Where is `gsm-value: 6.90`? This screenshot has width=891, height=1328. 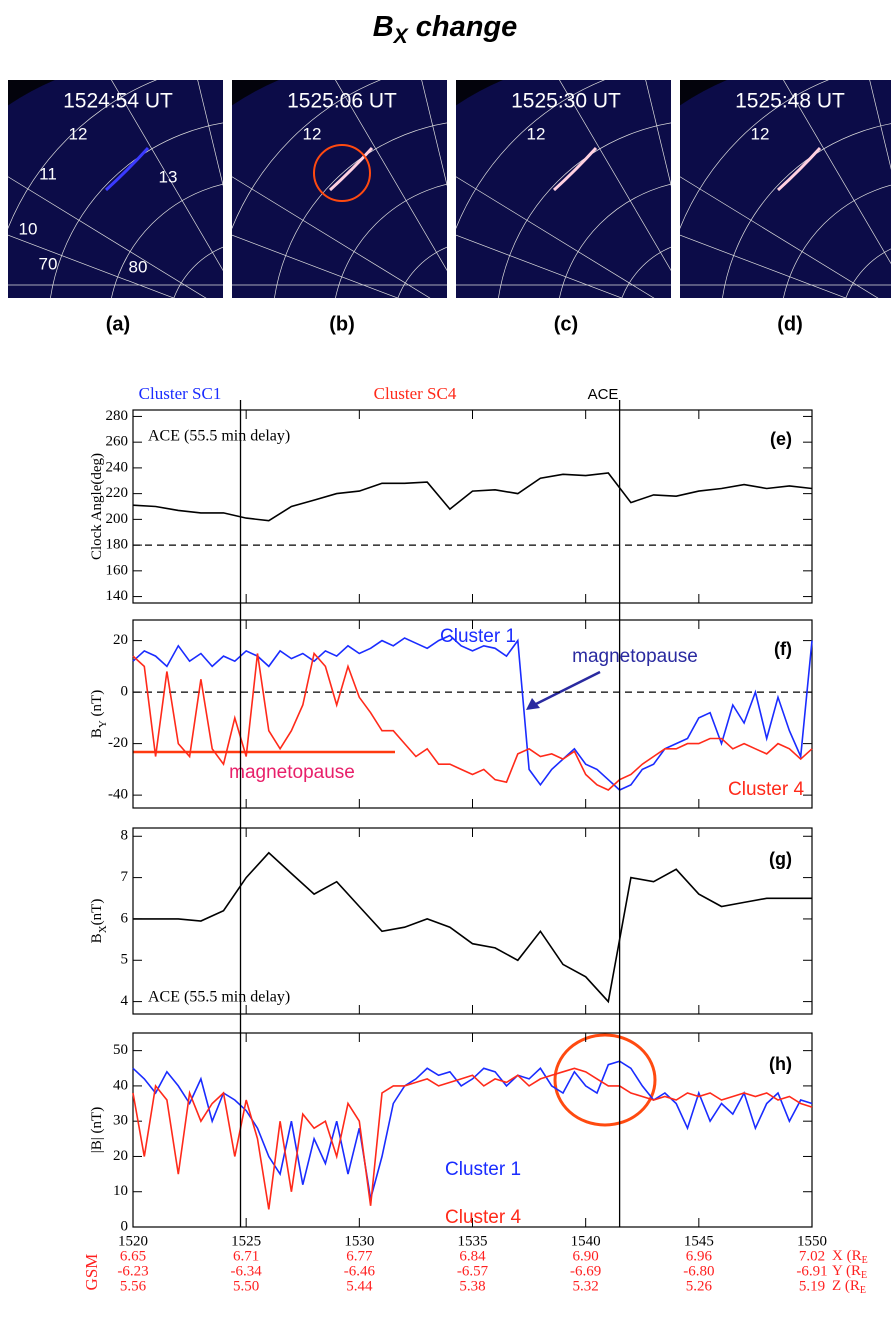 gsm-value: 6.90 is located at coordinates (586, 1256).